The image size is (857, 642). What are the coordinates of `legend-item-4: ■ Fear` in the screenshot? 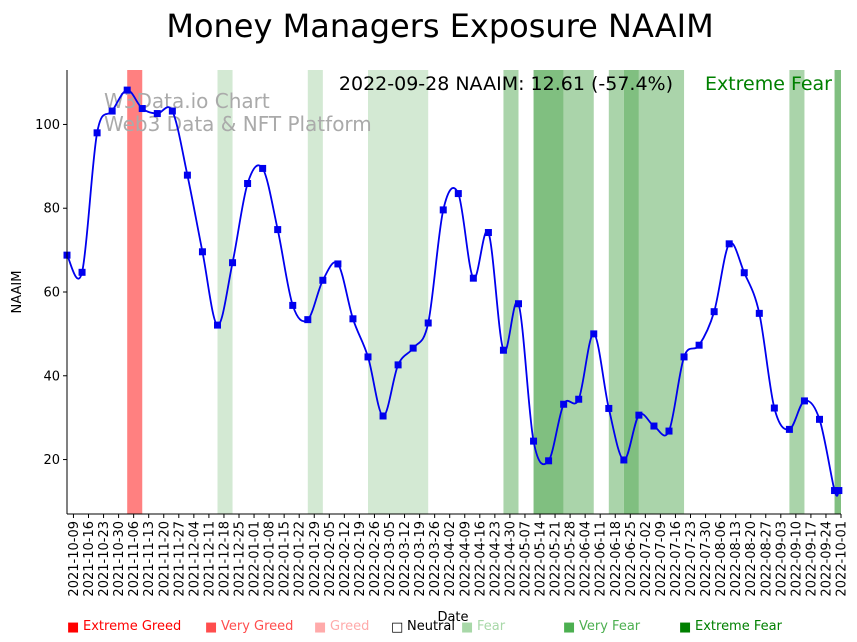 It's located at (483, 627).